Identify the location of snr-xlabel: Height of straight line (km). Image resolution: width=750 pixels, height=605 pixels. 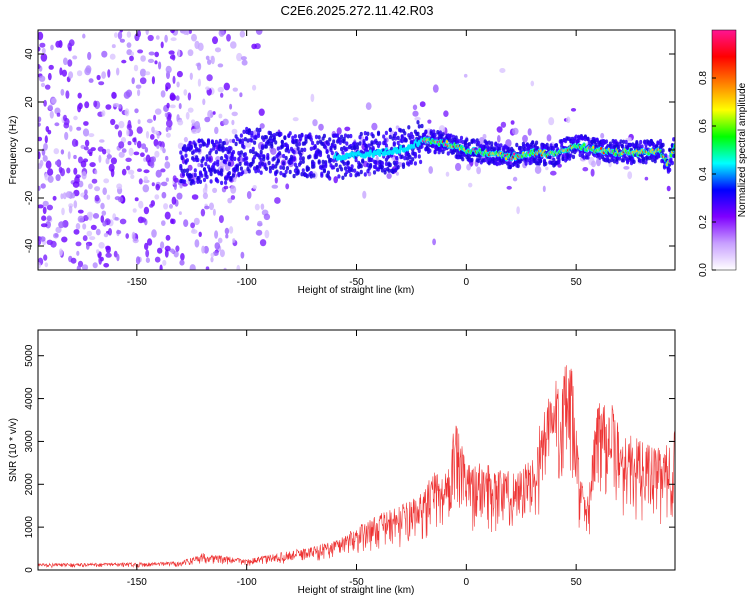
(356, 590).